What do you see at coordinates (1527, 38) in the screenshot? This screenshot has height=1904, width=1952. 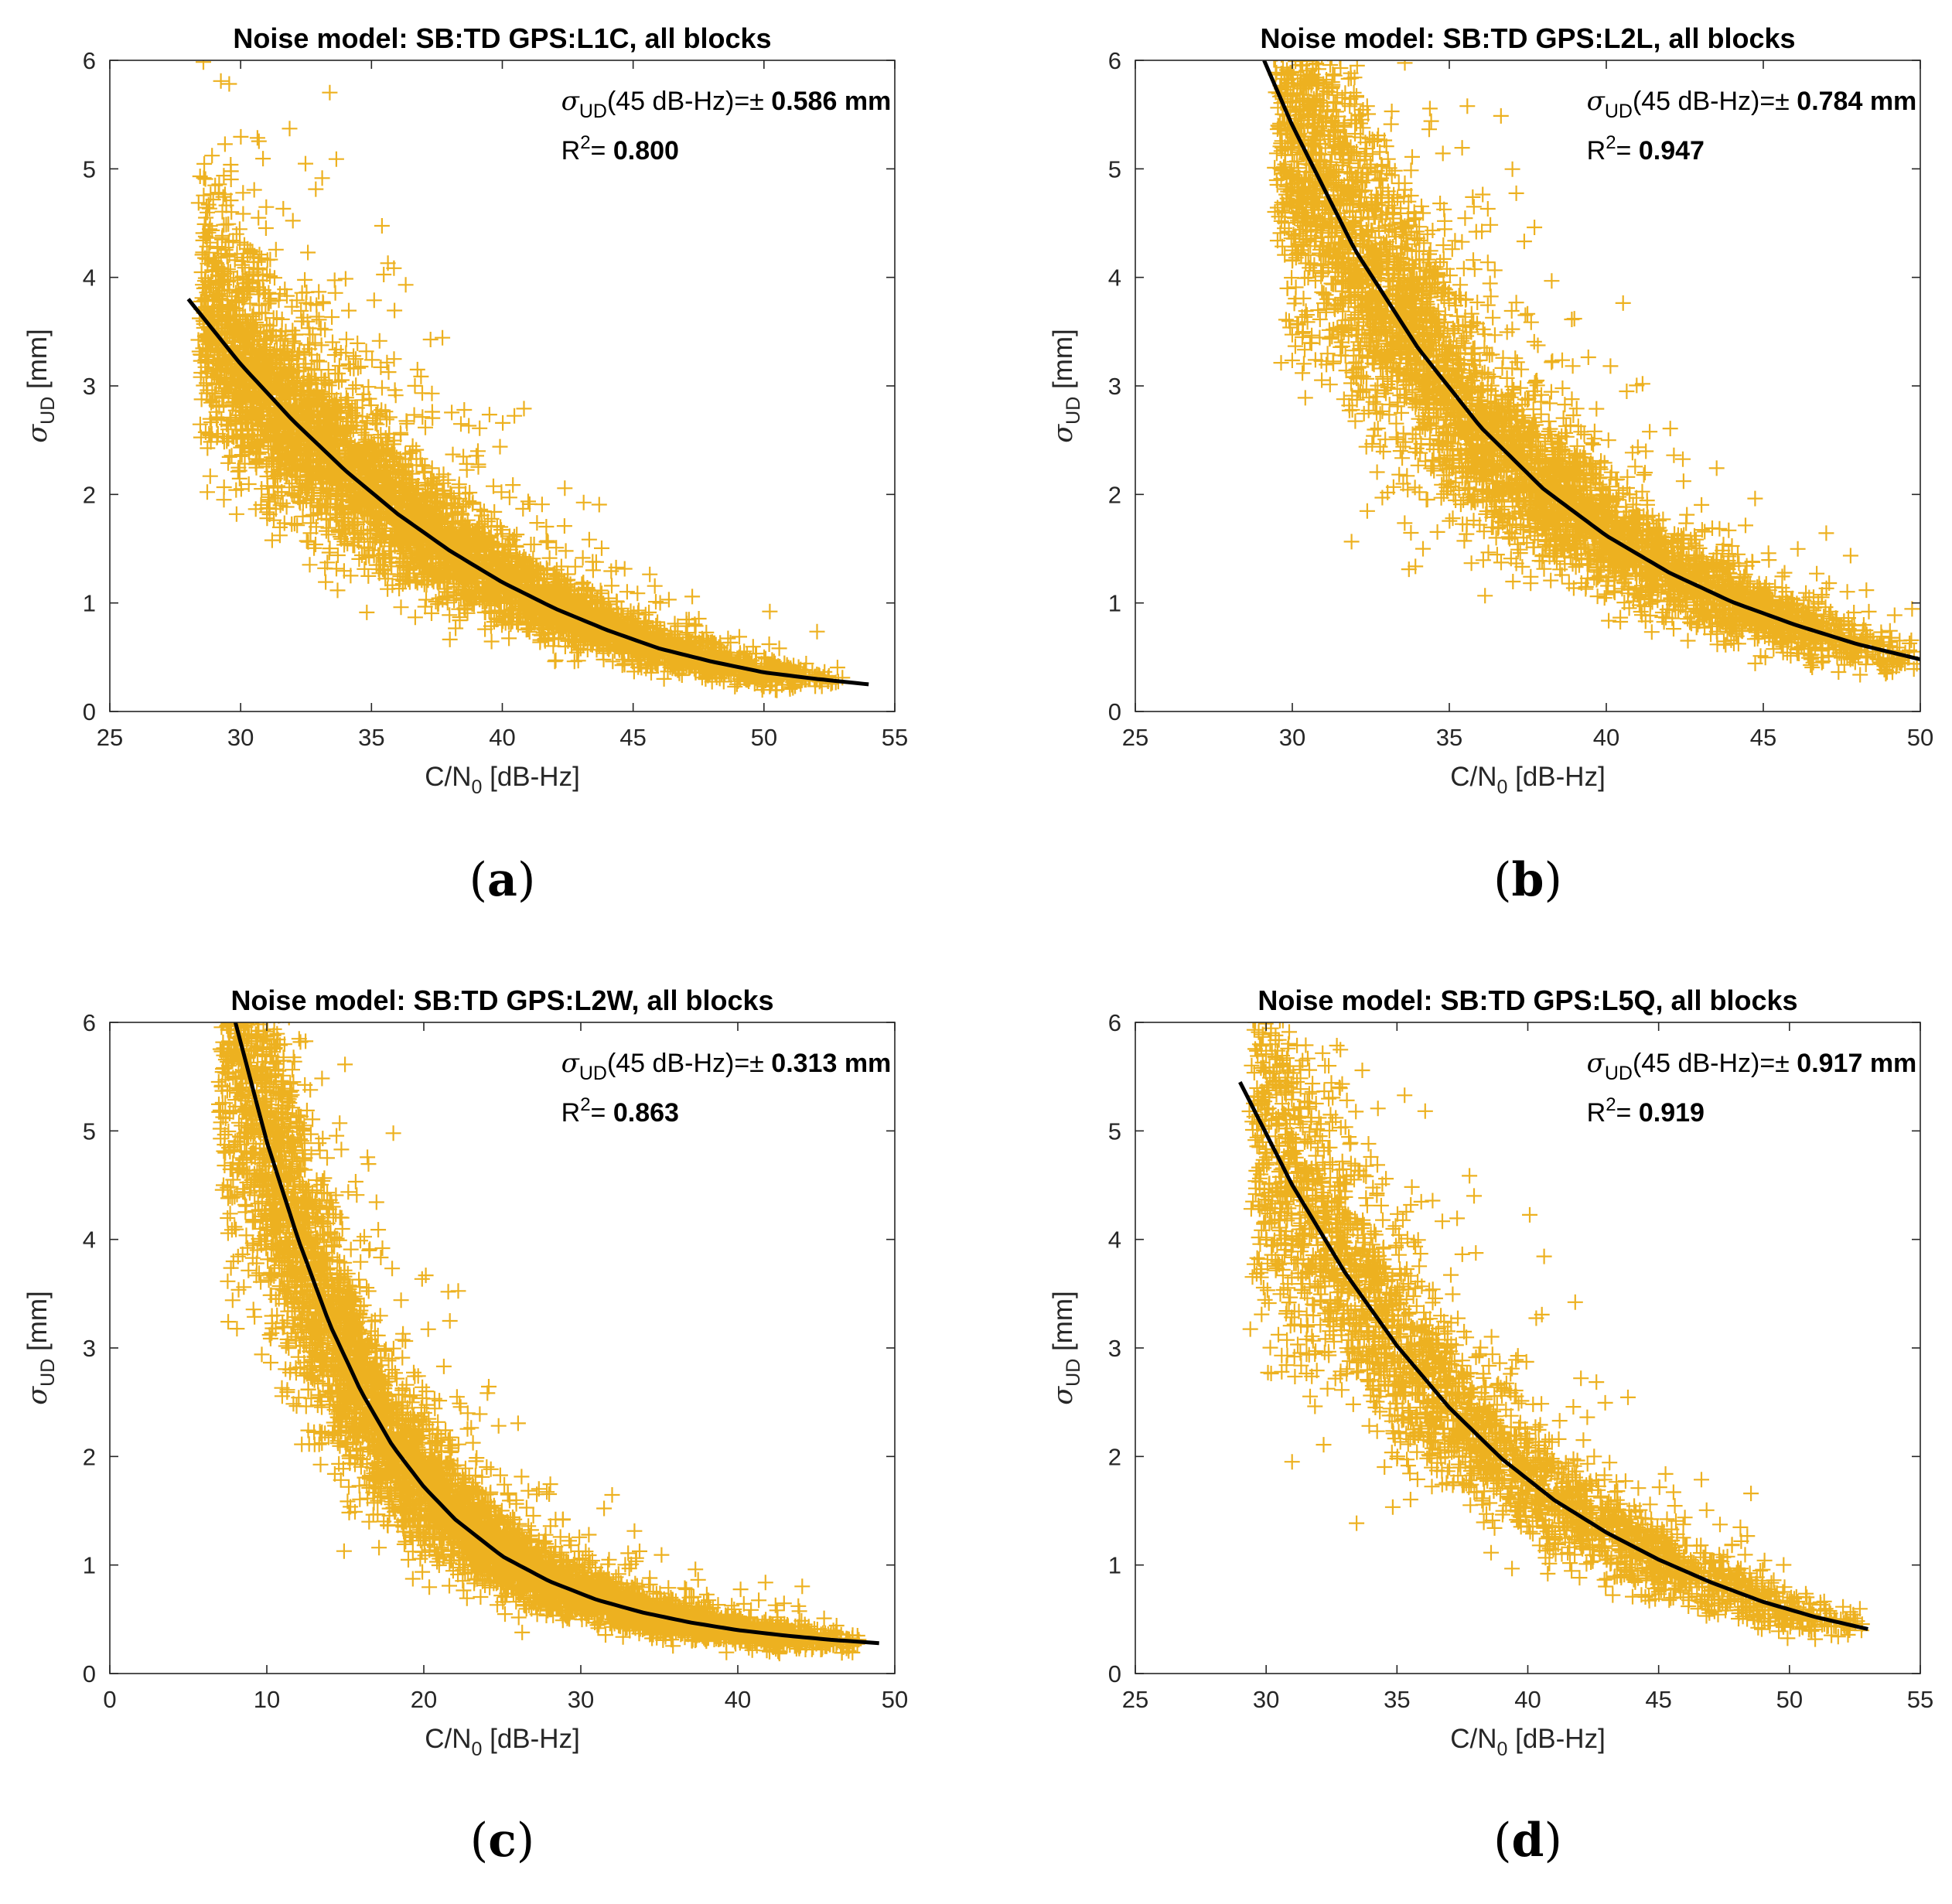 I see `chart-title: Noise model: SB:TD GPS:L2L, all blocks` at bounding box center [1527, 38].